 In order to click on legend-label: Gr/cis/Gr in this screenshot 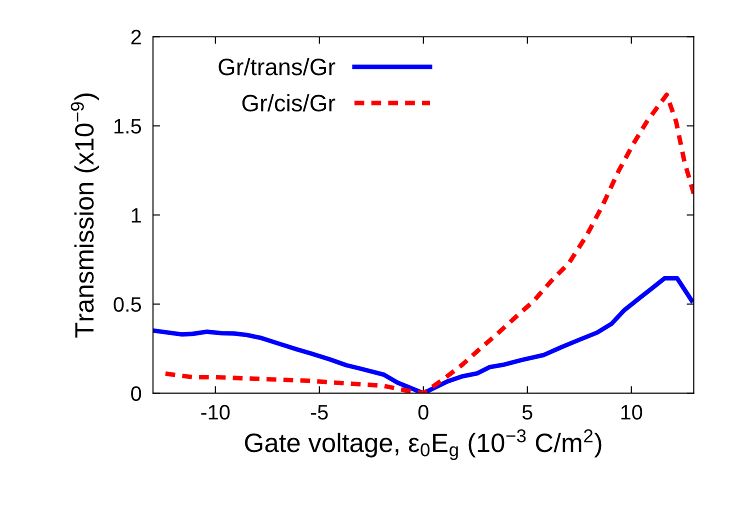, I will do `click(289, 103)`.